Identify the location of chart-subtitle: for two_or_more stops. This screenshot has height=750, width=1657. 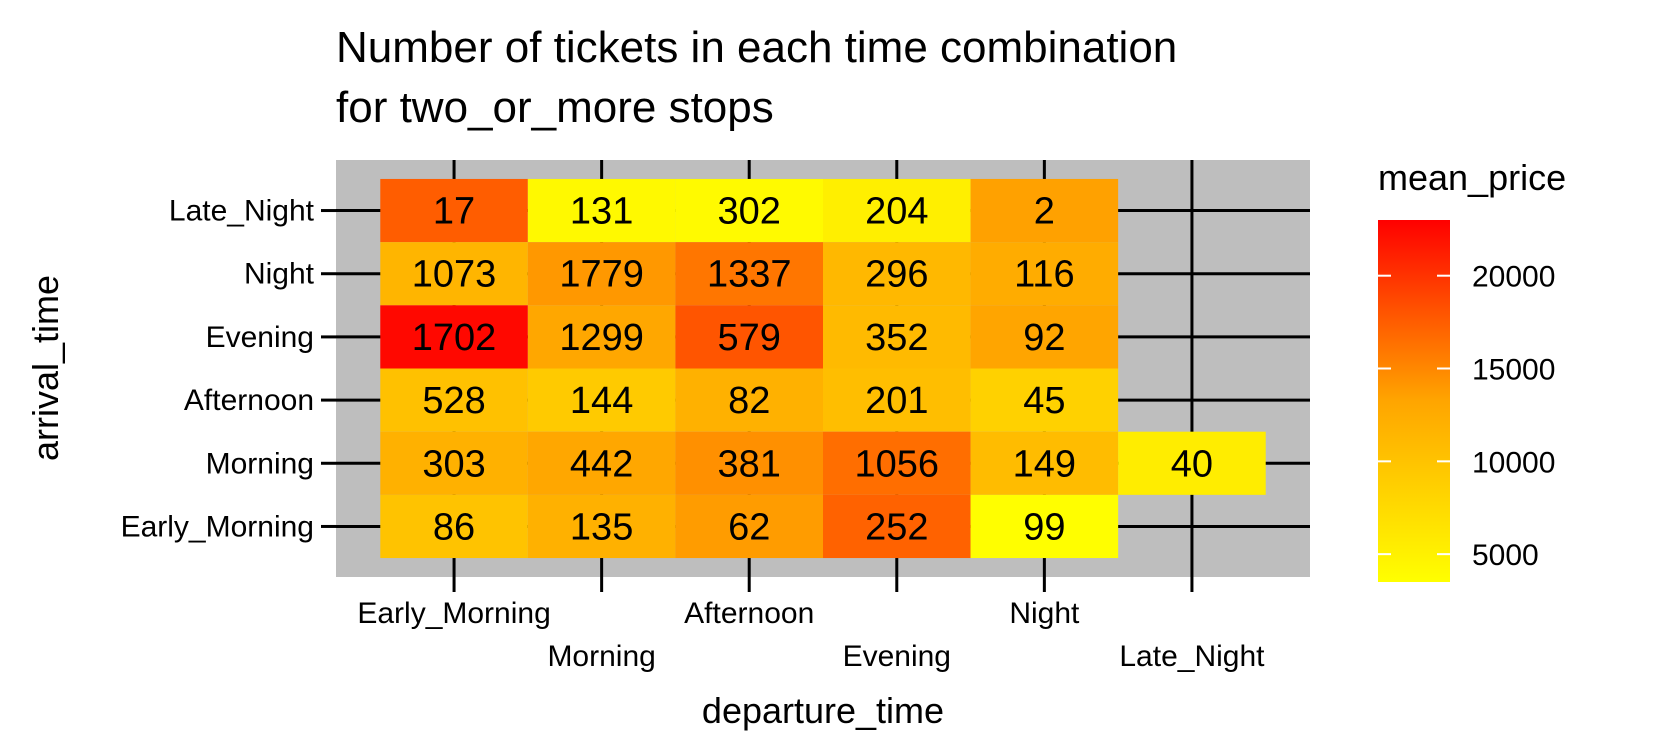
(555, 107).